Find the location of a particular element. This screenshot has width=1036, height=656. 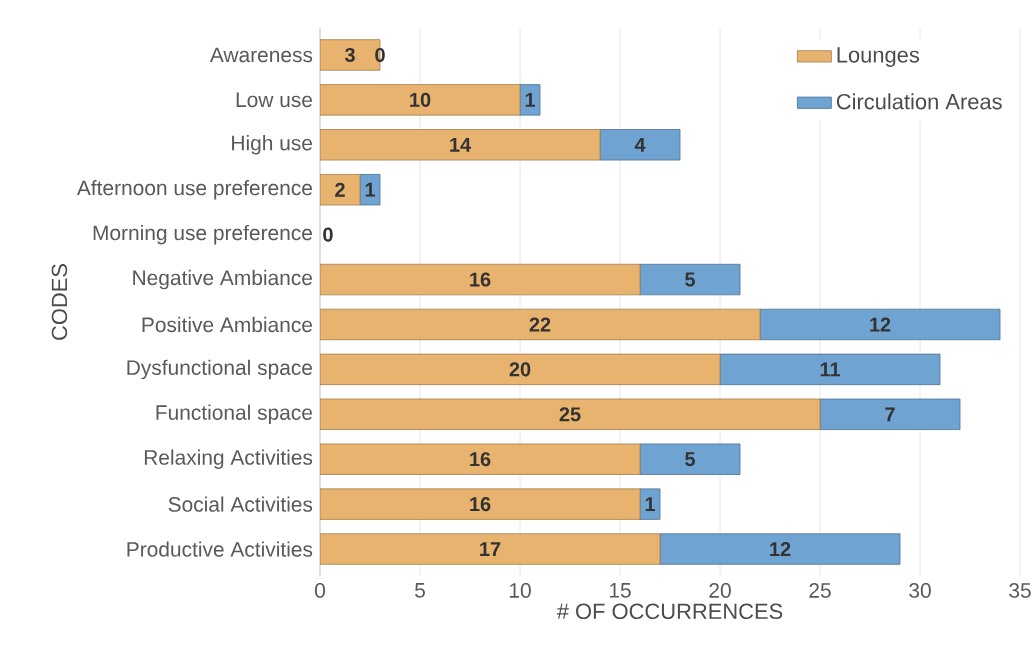

y-tick-label: Negative Ambiance is located at coordinates (222, 279).